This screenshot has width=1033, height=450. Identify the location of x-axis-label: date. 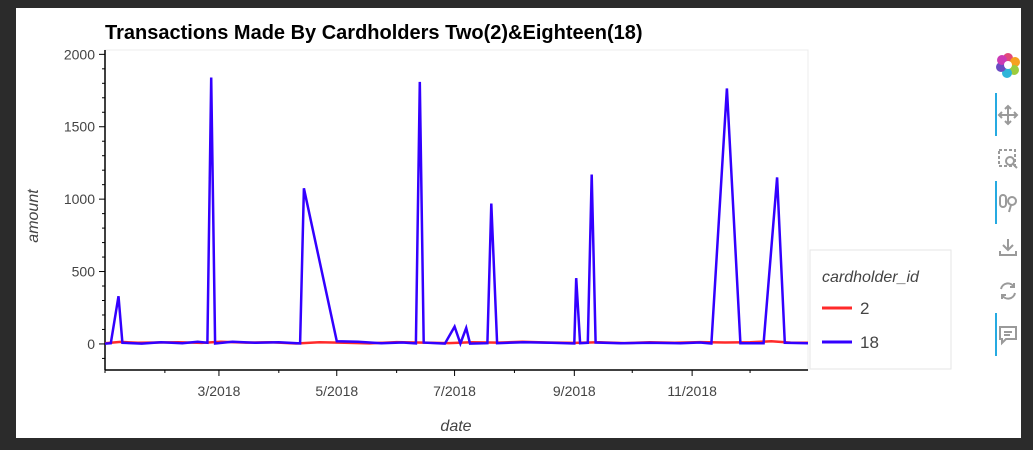
(455, 426).